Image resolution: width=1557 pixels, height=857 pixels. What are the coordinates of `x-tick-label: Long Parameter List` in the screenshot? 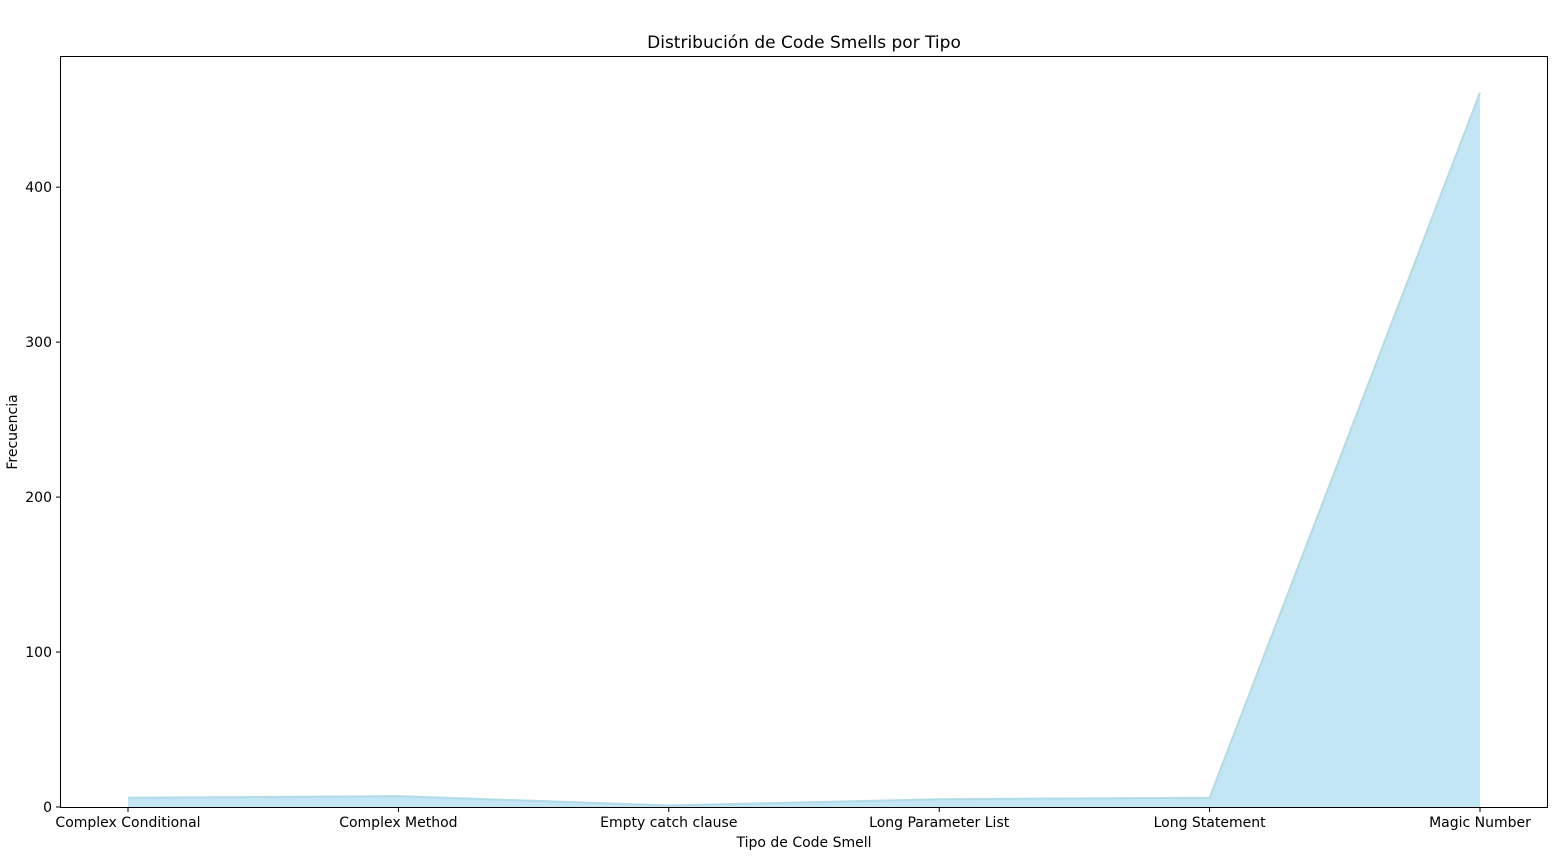 It's located at (939, 823).